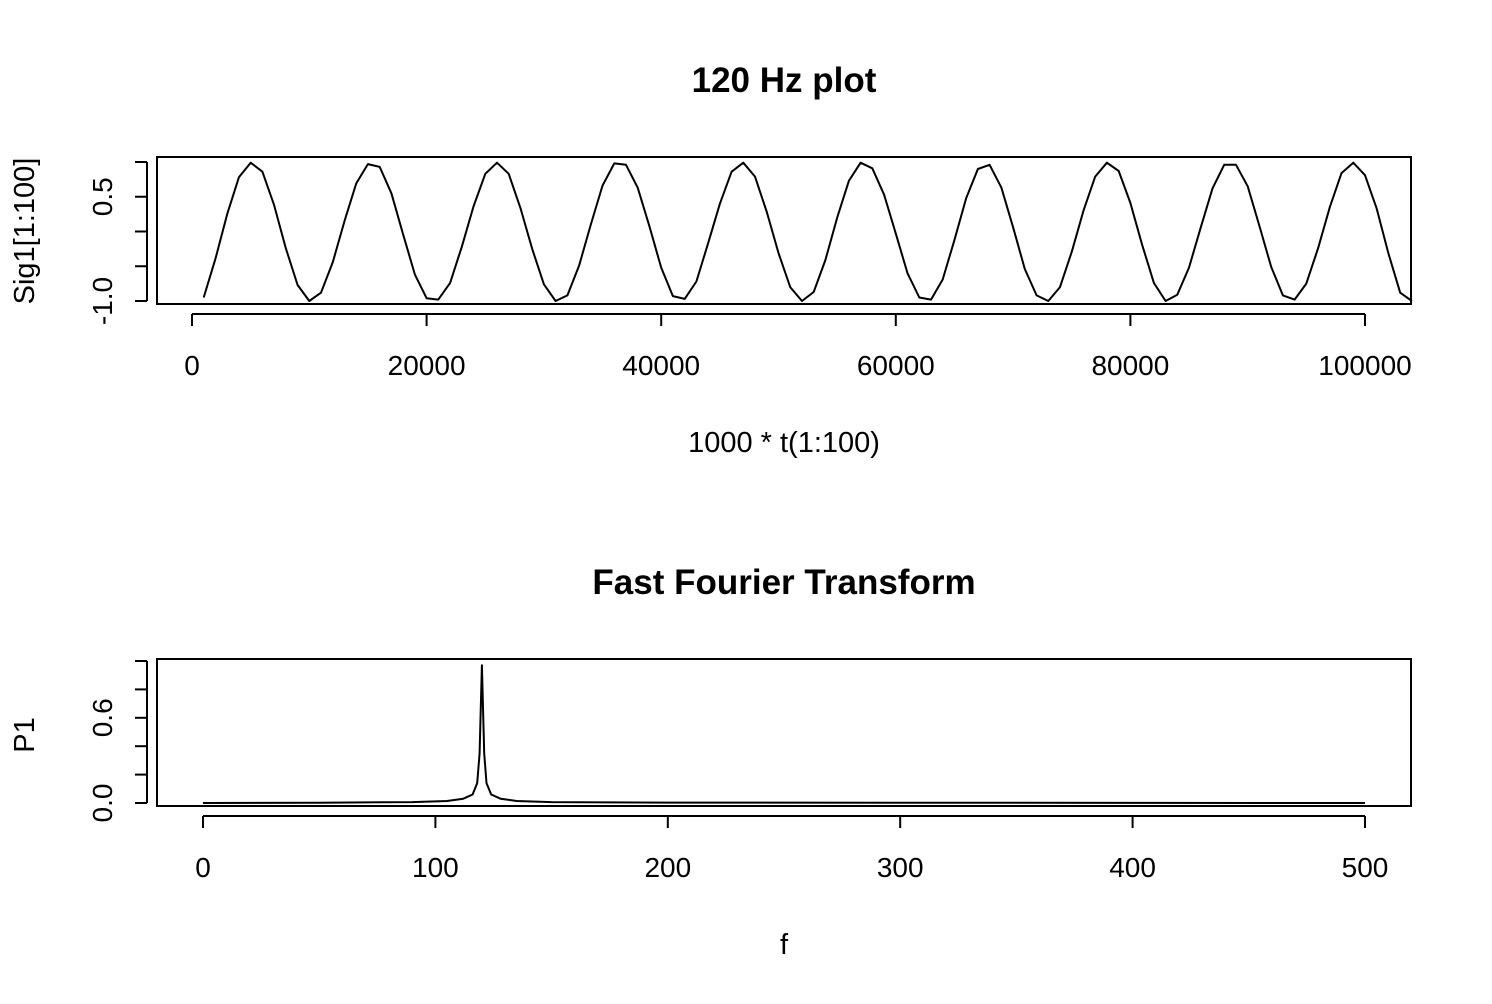  What do you see at coordinates (102, 196) in the screenshot?
I see `y-tick-label: 0.5` at bounding box center [102, 196].